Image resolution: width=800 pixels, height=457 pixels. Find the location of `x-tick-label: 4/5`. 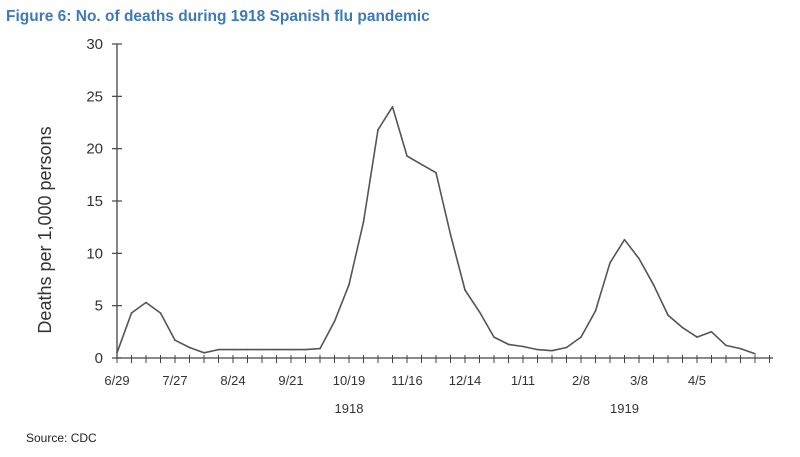

x-tick-label: 4/5 is located at coordinates (697, 380).